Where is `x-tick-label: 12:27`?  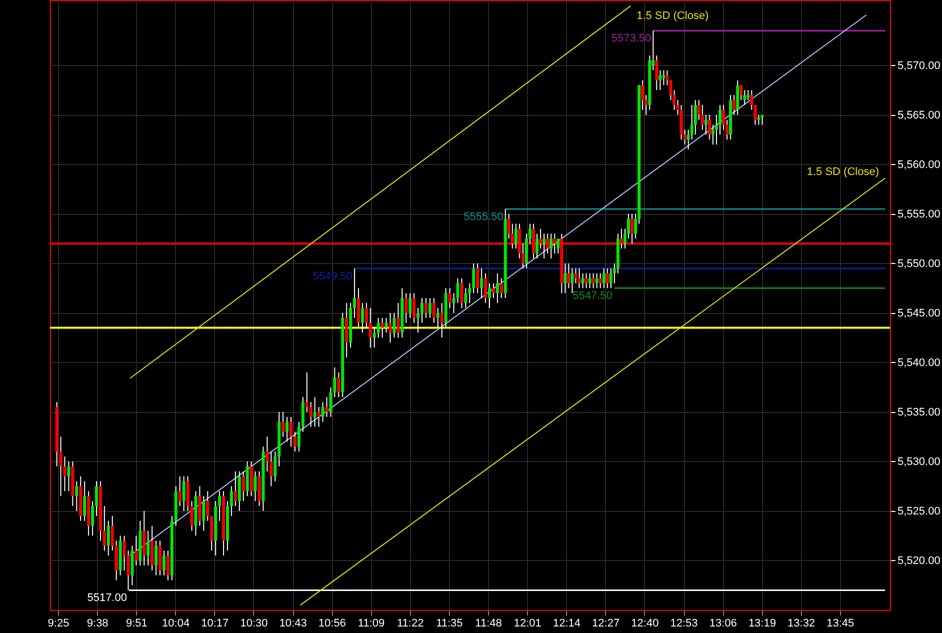 x-tick-label: 12:27 is located at coordinates (606, 624).